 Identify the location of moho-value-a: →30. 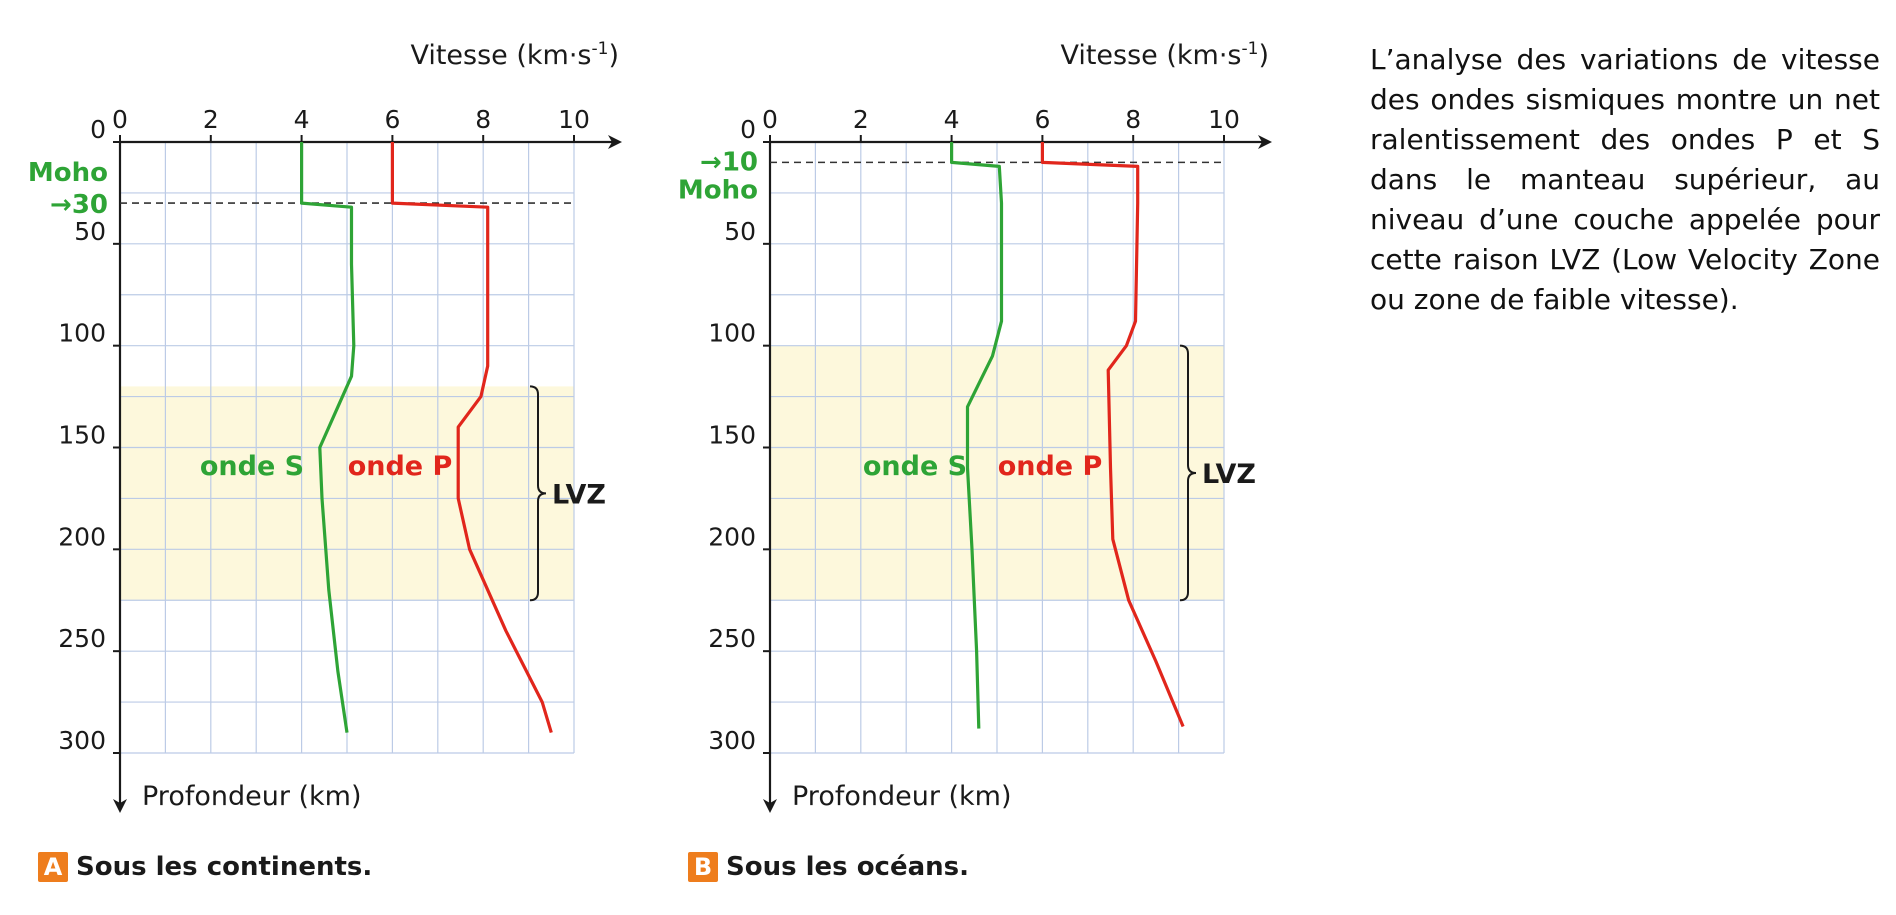
(79, 205).